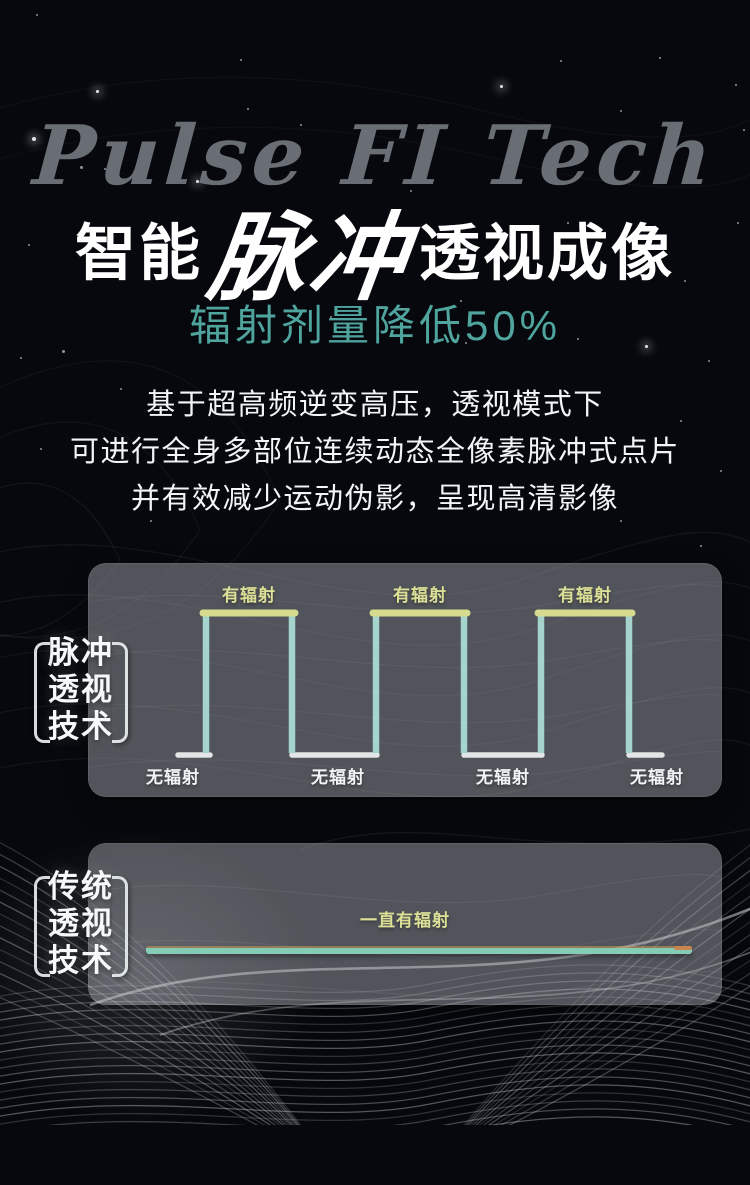 Image resolution: width=750 pixels, height=1185 pixels. I want to click on page-title: 智能 脉冲 透视成像, so click(375, 247).